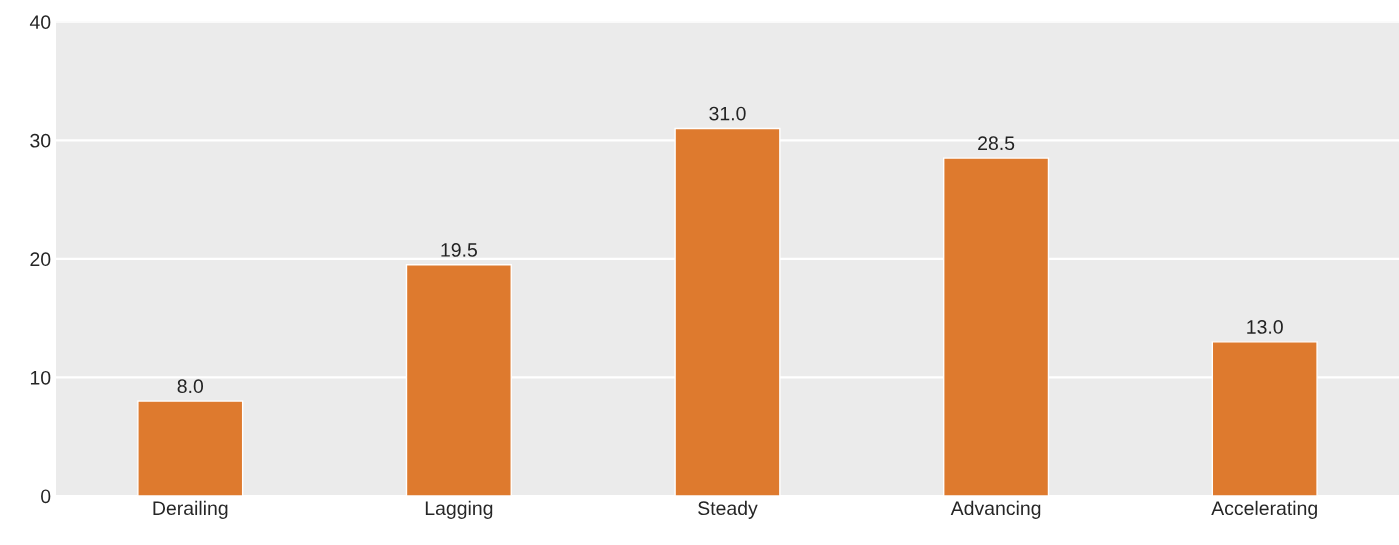 The height and width of the screenshot is (545, 1399). What do you see at coordinates (40, 259) in the screenshot?
I see `y-tick-label: 20` at bounding box center [40, 259].